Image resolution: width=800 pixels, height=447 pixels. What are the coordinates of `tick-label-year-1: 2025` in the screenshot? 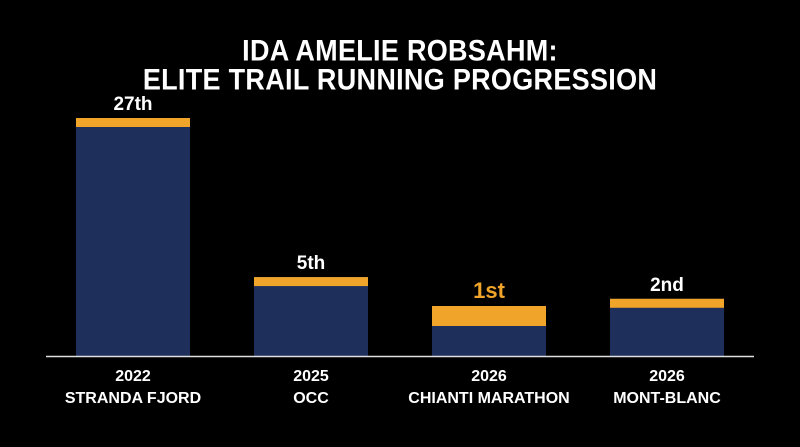 It's located at (311, 376).